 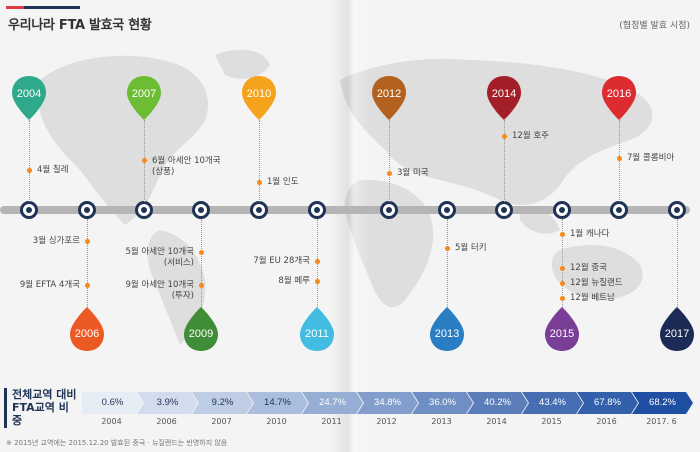 I want to click on title-accent, so click(x=43, y=7).